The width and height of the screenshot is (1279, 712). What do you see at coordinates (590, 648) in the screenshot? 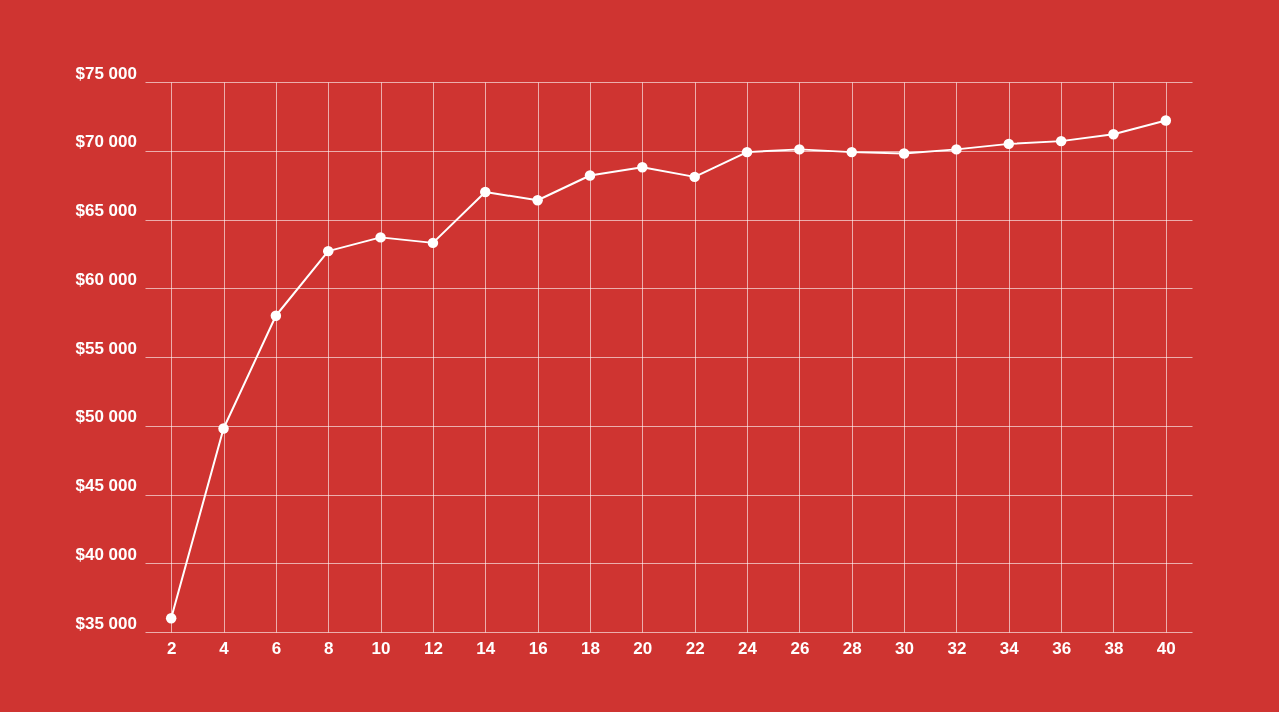
I see `x-tick-label: 18` at bounding box center [590, 648].